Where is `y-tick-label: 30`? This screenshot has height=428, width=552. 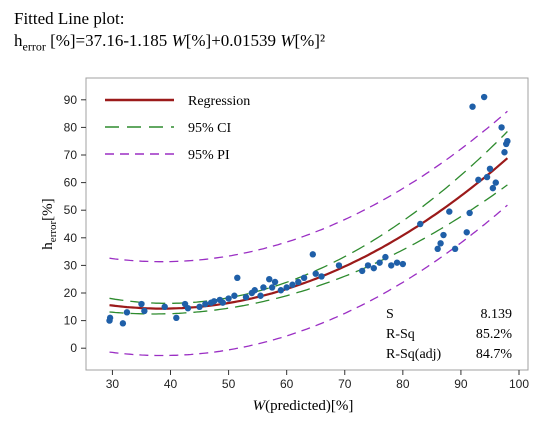
y-tick-label: 30 is located at coordinates (71, 265).